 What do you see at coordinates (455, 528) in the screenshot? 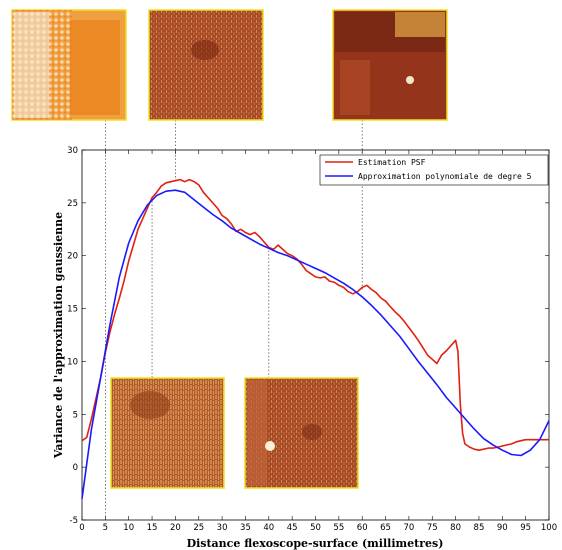
I see `x-tick-label: 80` at bounding box center [455, 528].